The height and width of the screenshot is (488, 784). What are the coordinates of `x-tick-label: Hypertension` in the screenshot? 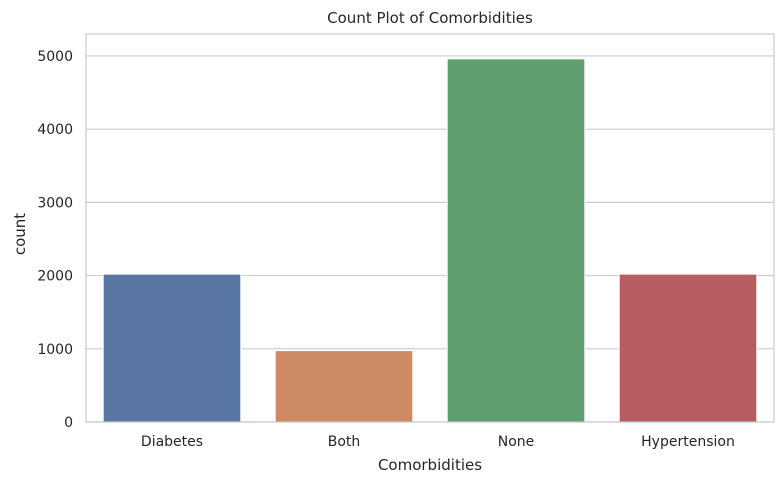 It's located at (688, 442).